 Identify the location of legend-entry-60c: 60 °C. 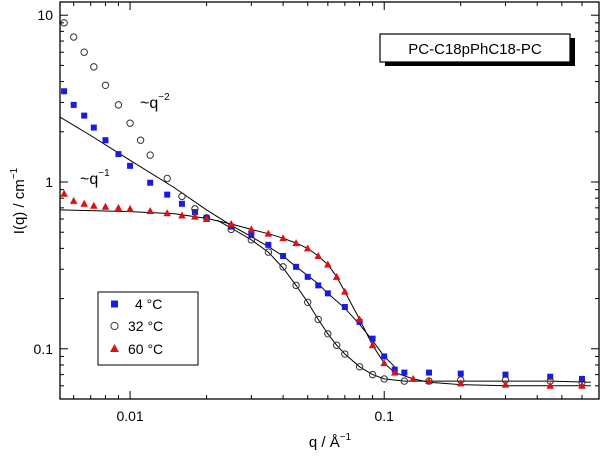
(136, 349).